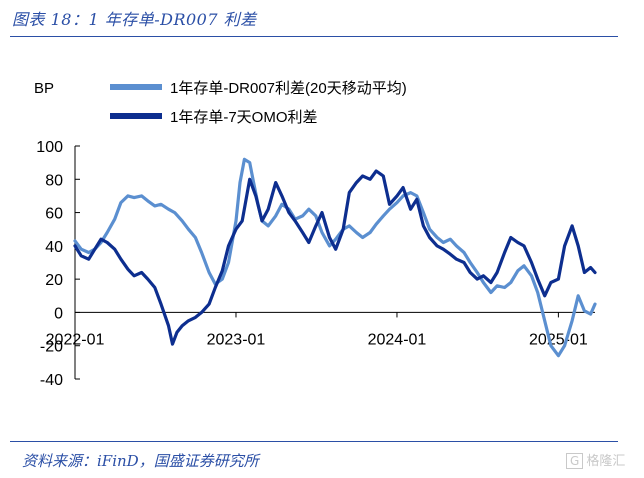 This screenshot has width=644, height=478. Describe the element at coordinates (314, 441) in the screenshot. I see `bottom-rule` at that location.